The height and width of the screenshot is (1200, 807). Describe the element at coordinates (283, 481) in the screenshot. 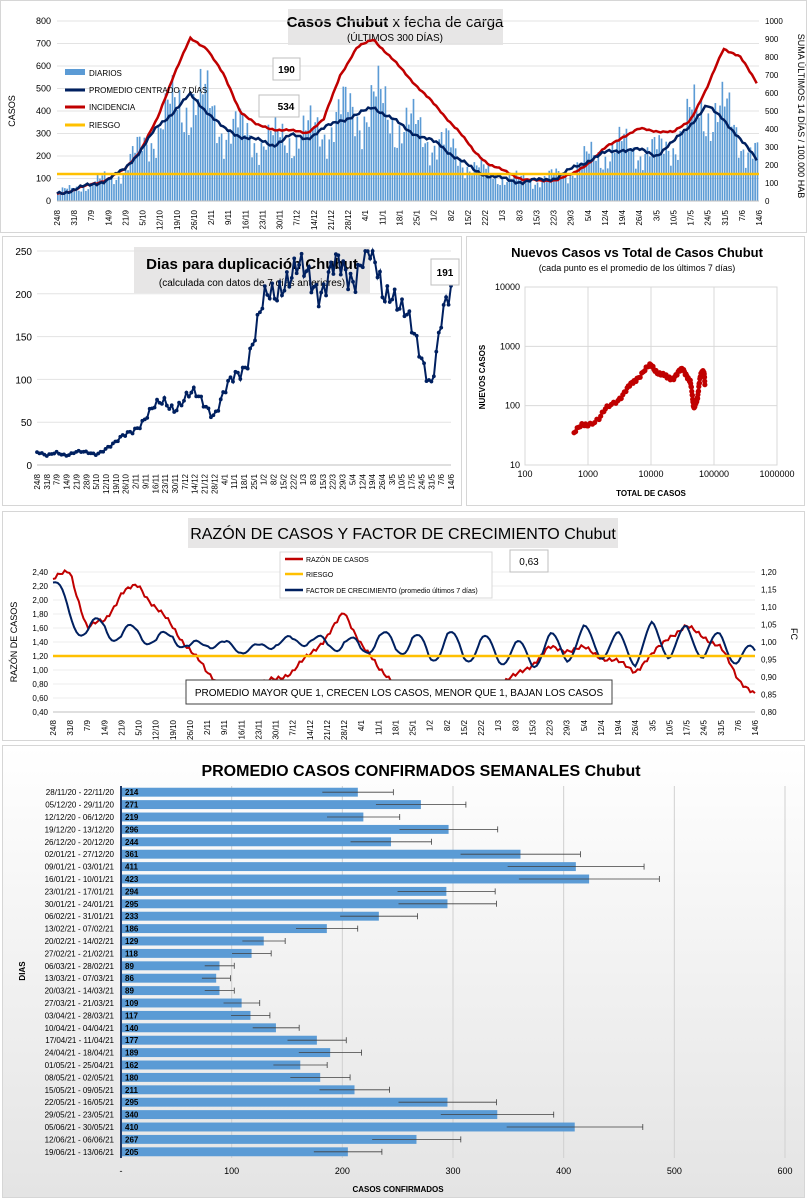

I see `x-tick-label: 15/2` at that location.